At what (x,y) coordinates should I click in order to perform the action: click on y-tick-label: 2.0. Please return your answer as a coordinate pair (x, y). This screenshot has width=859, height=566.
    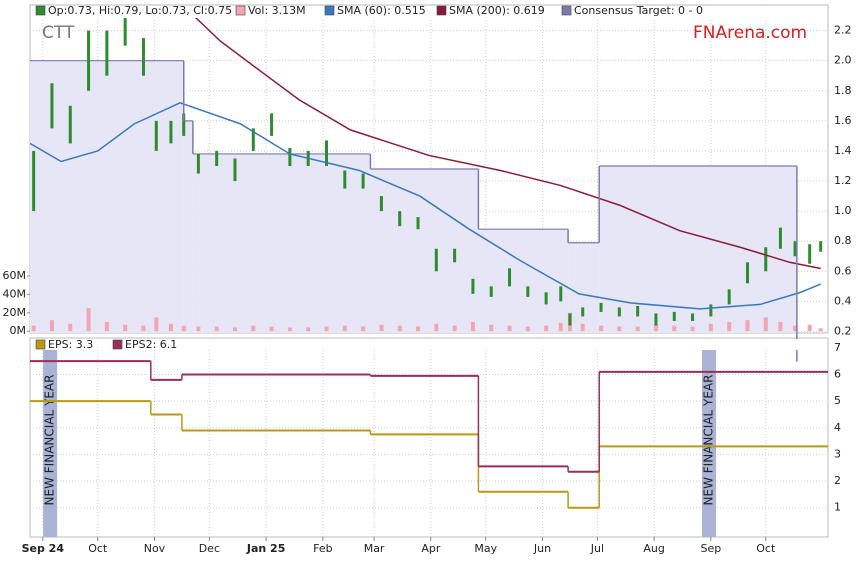
    Looking at the image, I should click on (843, 60).